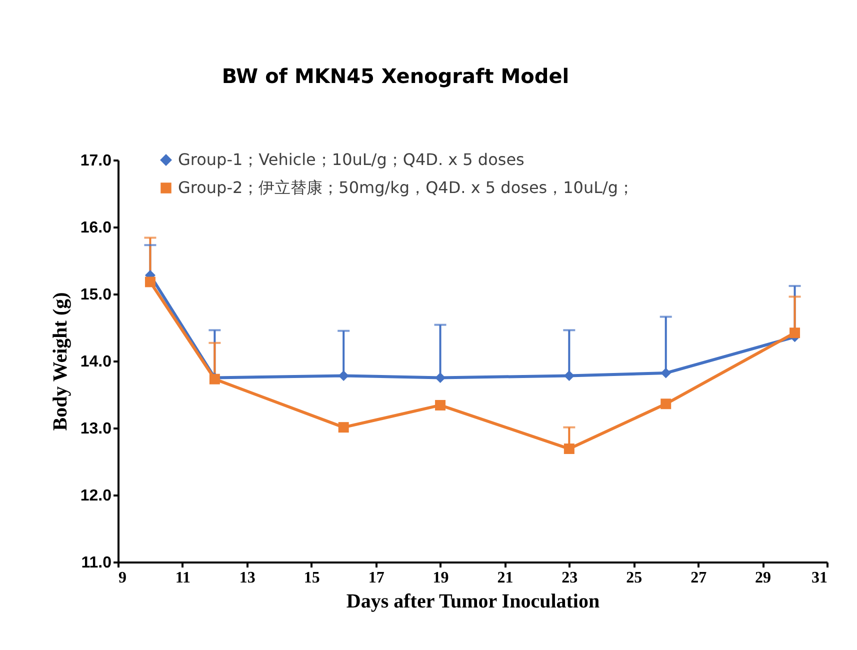 The height and width of the screenshot is (650, 857). I want to click on x-tick-label: 23, so click(570, 578).